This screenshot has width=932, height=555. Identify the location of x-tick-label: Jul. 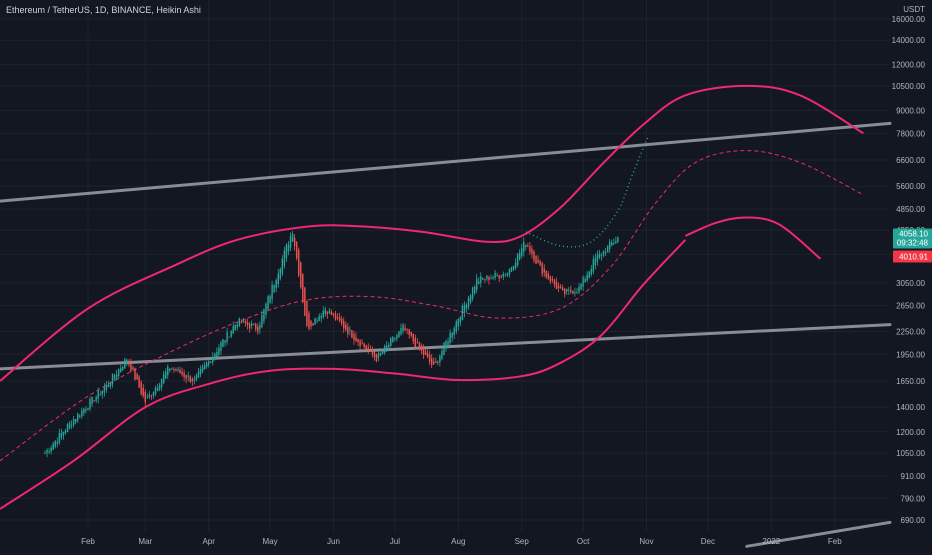
(395, 541).